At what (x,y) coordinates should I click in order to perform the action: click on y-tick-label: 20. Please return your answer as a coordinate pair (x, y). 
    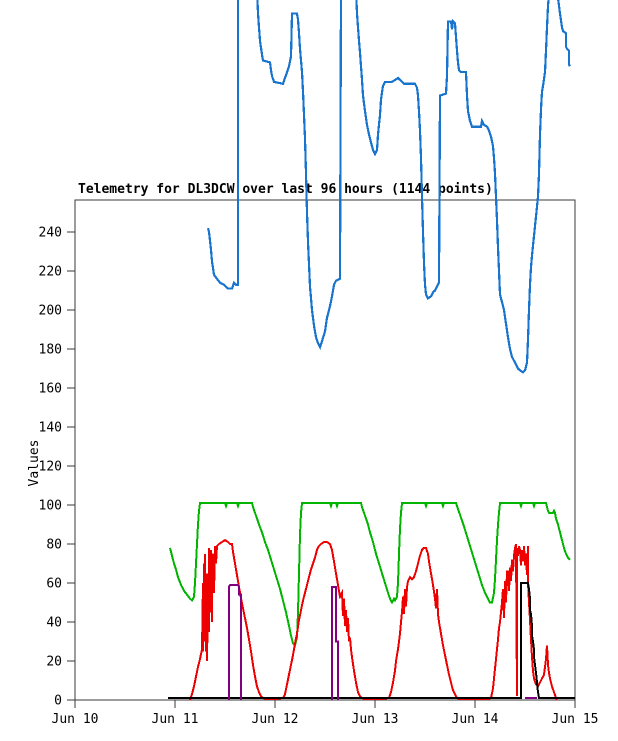
    Looking at the image, I should click on (54, 662).